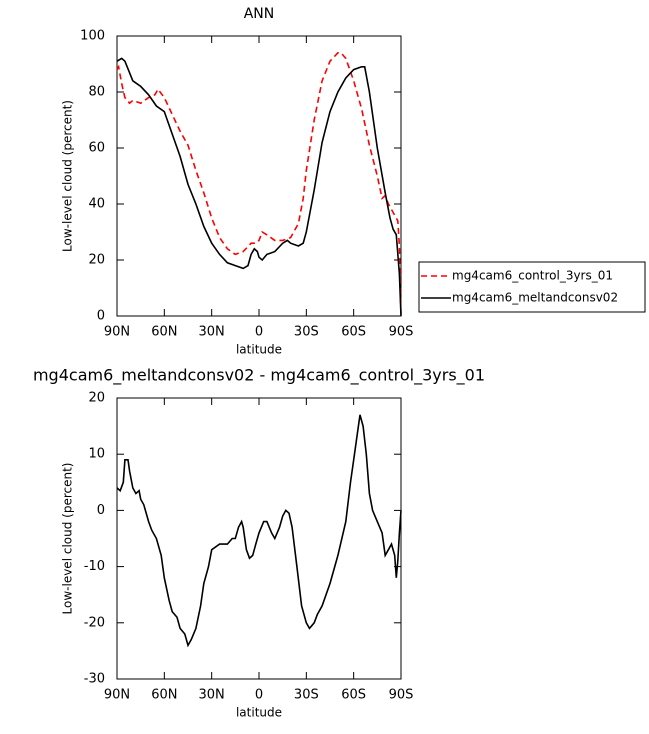 The image size is (649, 734). What do you see at coordinates (96, 92) in the screenshot?
I see `y-tick-label: 80` at bounding box center [96, 92].